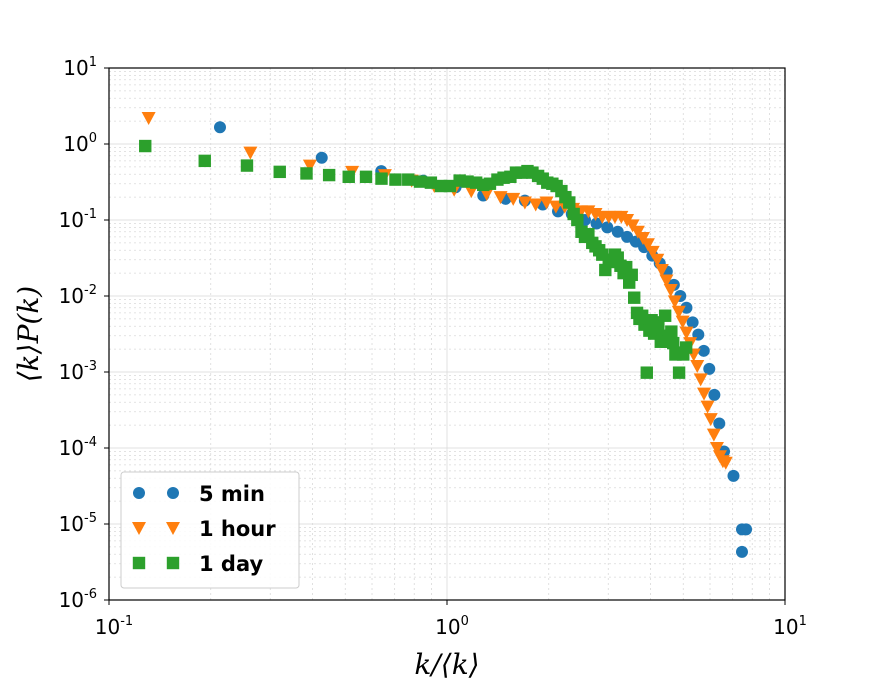 This screenshot has height=686, width=872. What do you see at coordinates (78, 371) in the screenshot?
I see `y-tick-label: 10⁻³` at bounding box center [78, 371].